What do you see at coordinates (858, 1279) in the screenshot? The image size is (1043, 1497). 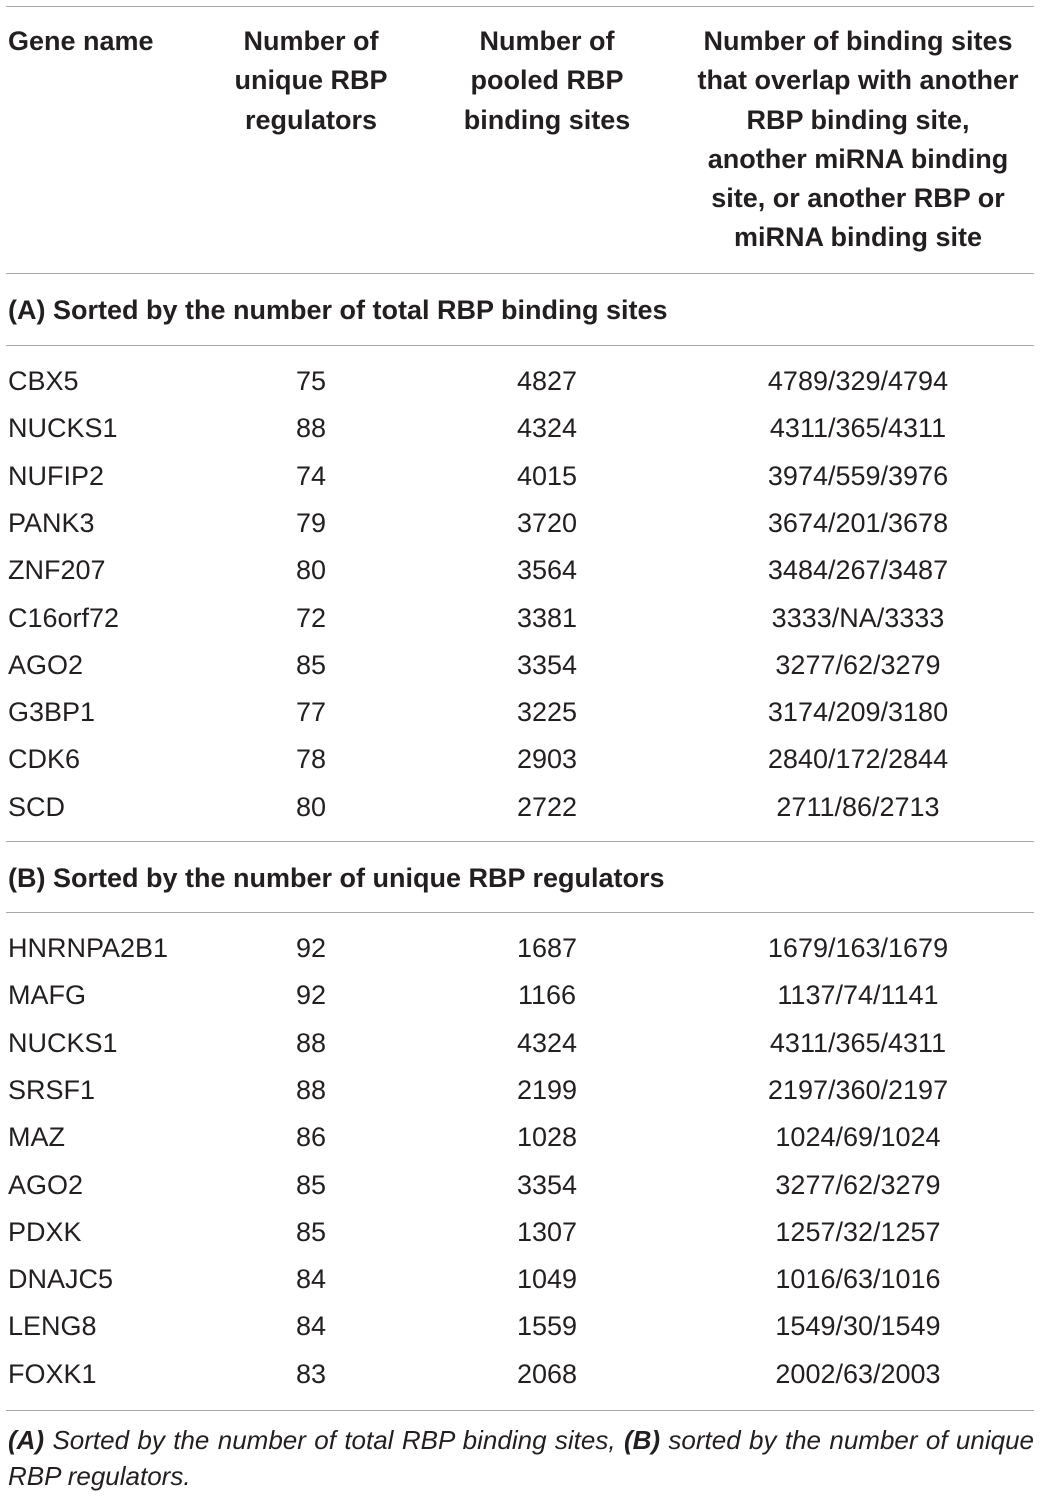 I see `overlap-cell: 1016/63/1016` at bounding box center [858, 1279].